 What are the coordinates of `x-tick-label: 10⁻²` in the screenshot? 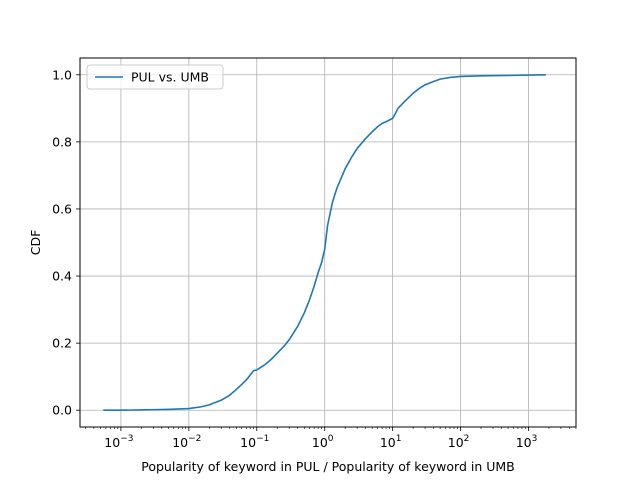 It's located at (186, 442).